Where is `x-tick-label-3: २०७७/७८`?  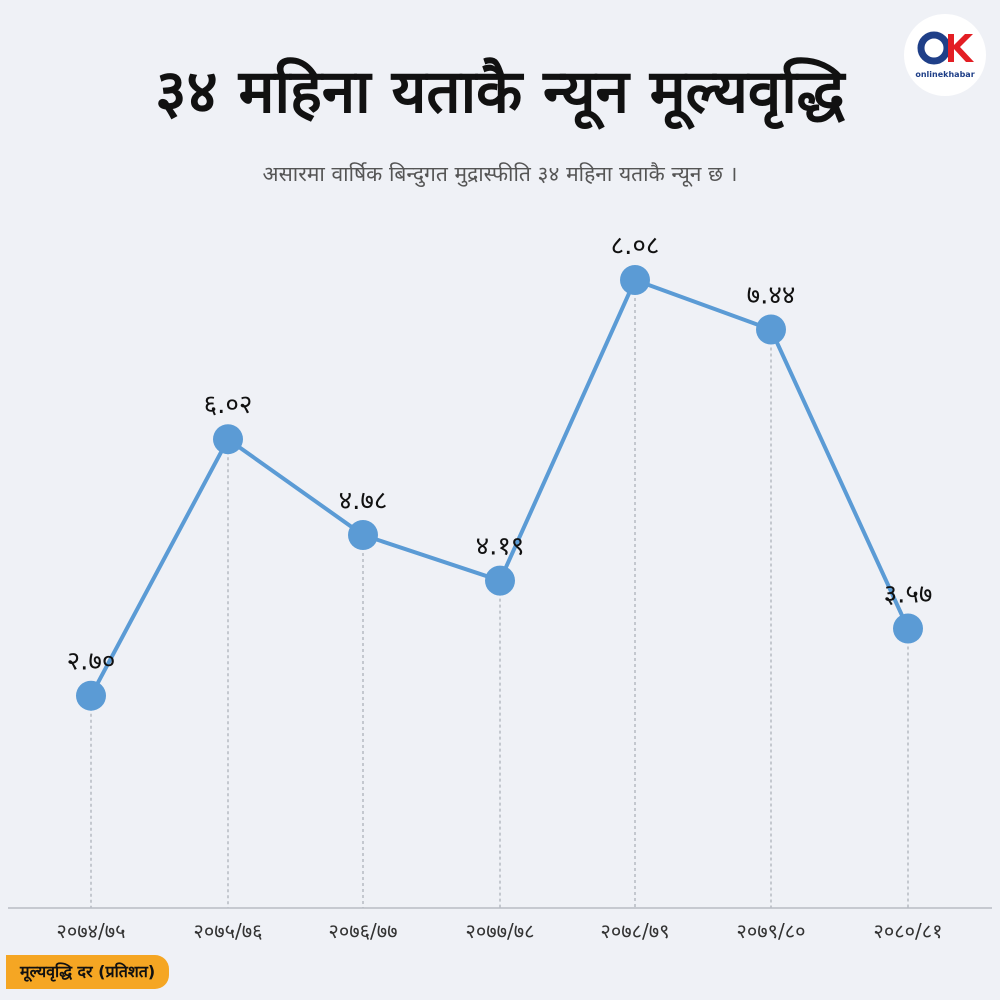
x-tick-label-3: २०७७/७८ is located at coordinates (499, 931).